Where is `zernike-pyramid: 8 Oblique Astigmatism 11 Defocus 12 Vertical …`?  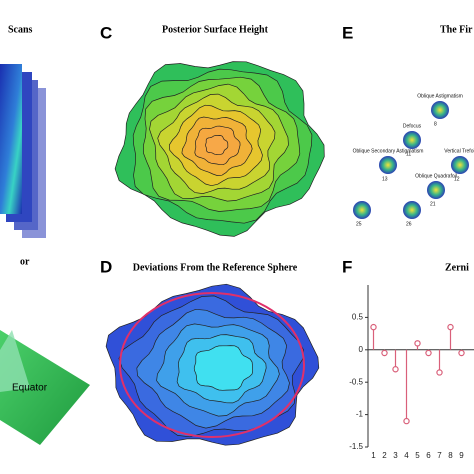
zernike-pyramid: 8 Oblique Astigmatism 11 Defocus 12 Vertical … is located at coordinates (413, 160).